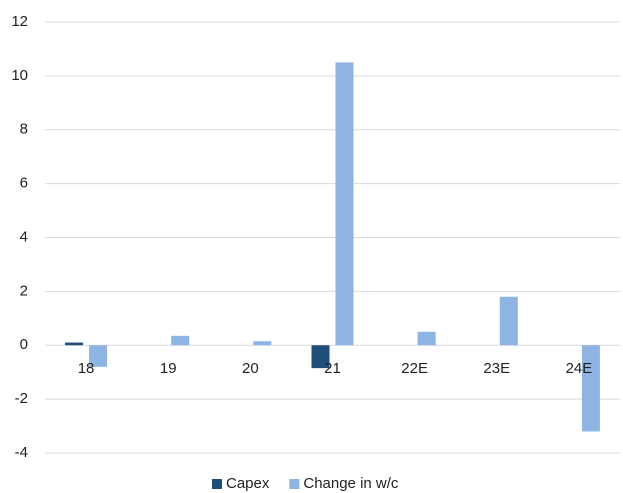 Image resolution: width=623 pixels, height=493 pixels. Describe the element at coordinates (496, 368) in the screenshot. I see `x-tick-label: 23E` at that location.